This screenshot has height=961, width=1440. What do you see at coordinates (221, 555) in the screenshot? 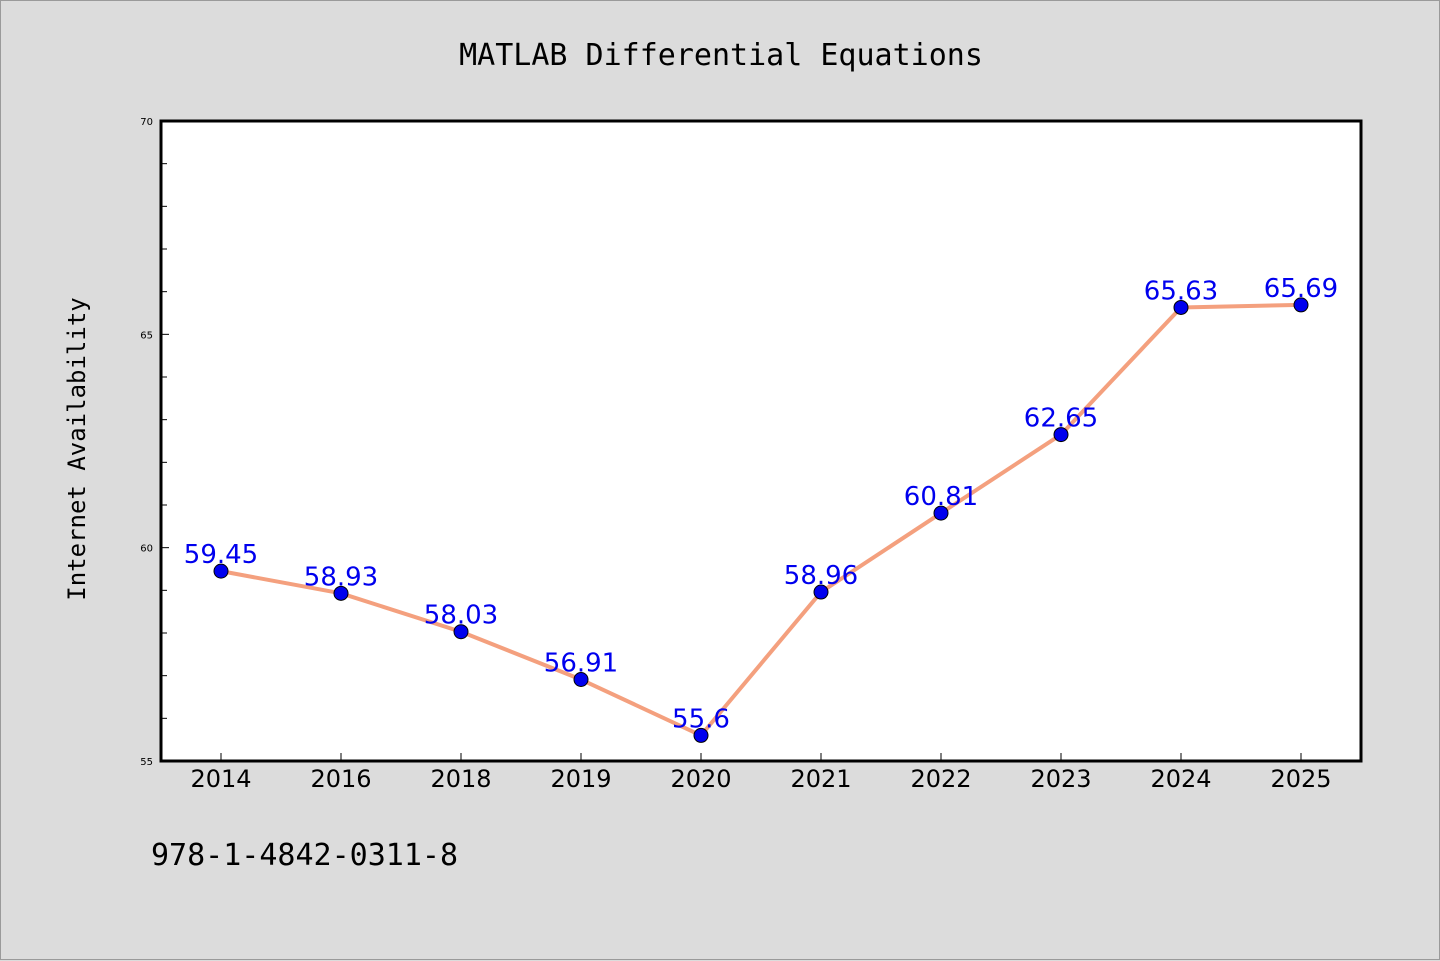
I see `data-label: 59.45` at bounding box center [221, 555].